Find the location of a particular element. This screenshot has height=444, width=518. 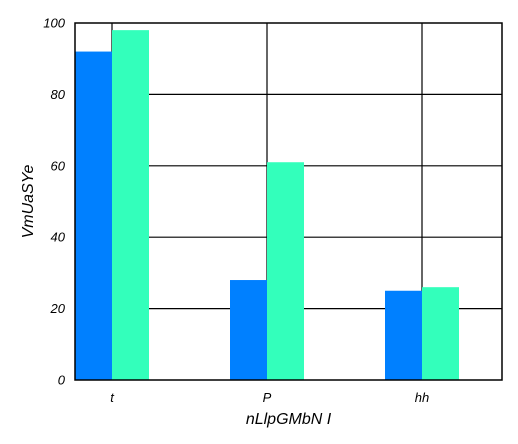

bar-series2-hh is located at coordinates (440, 333).